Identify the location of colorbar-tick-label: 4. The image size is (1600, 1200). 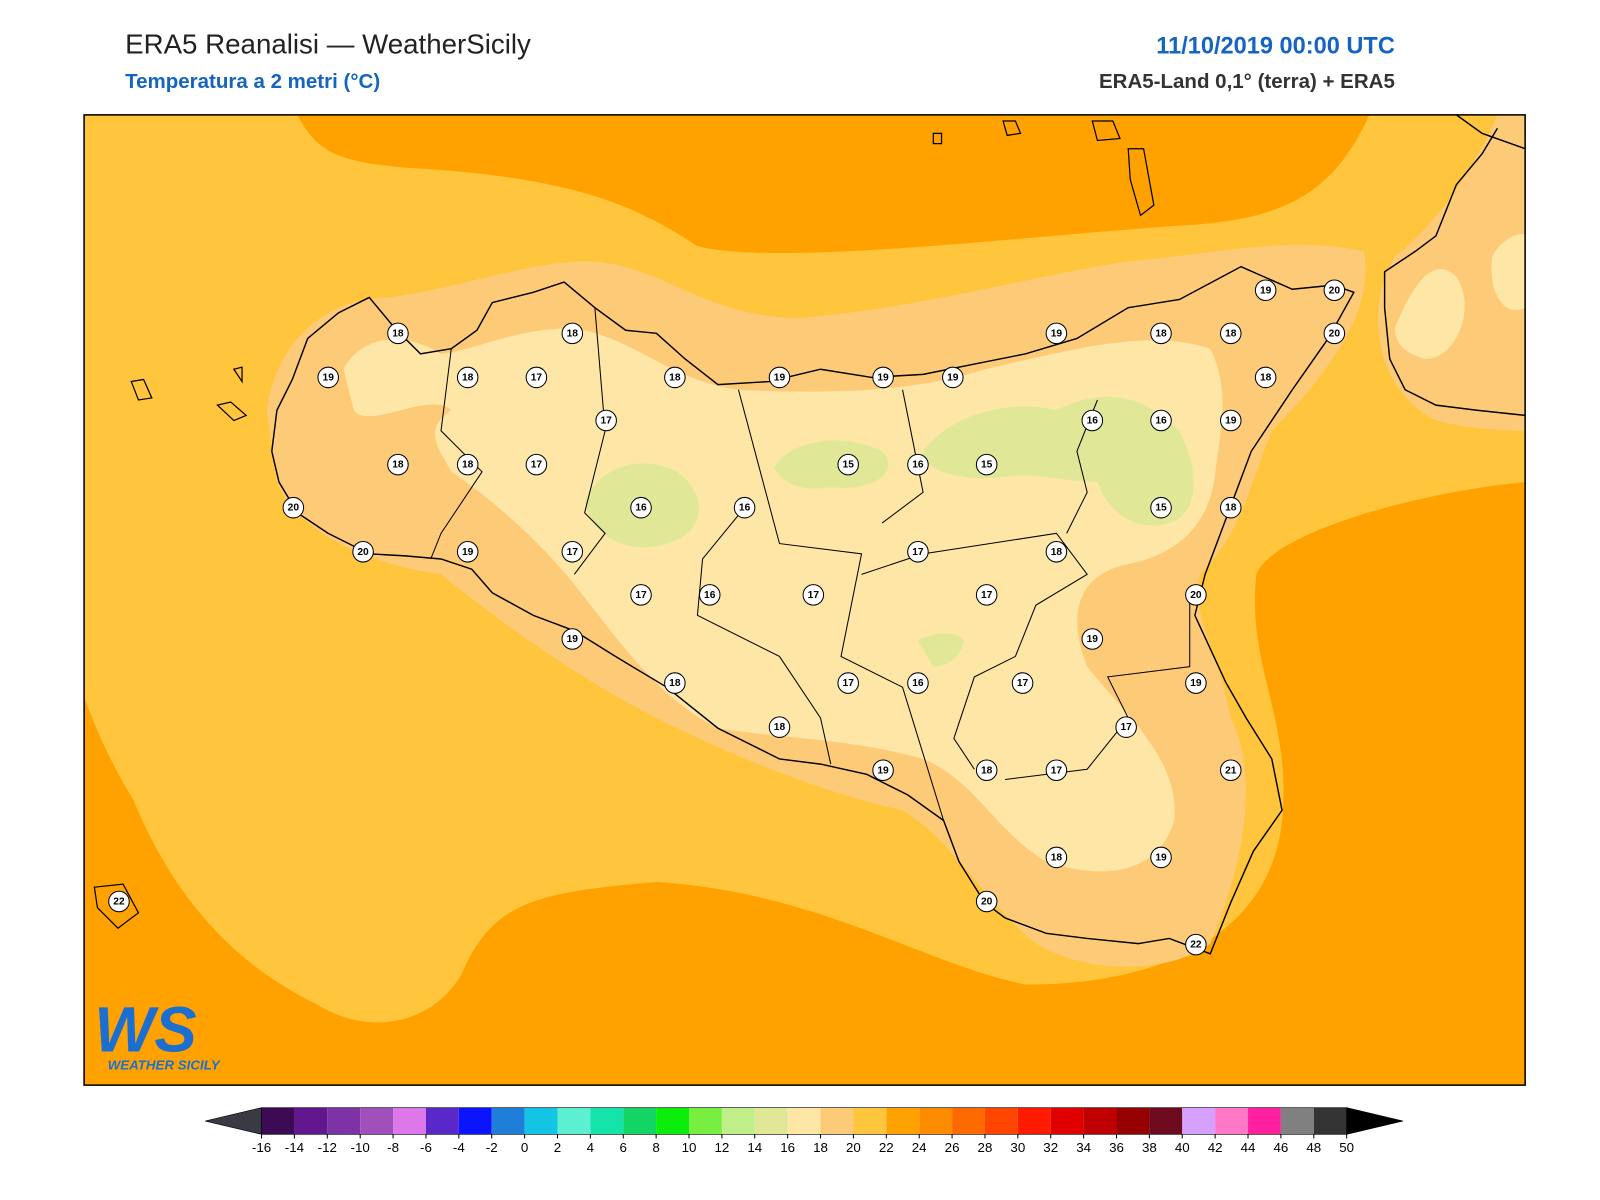
(591, 1147).